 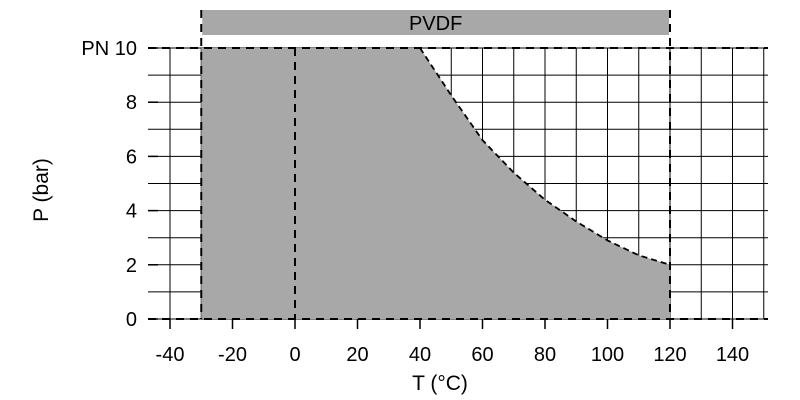 What do you see at coordinates (131, 212) in the screenshot?
I see `y-tick-label: 4` at bounding box center [131, 212].